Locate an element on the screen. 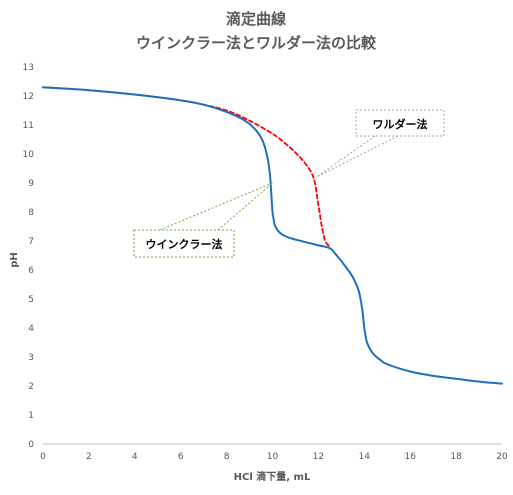  y-tick-label: 1 is located at coordinates (31, 416).